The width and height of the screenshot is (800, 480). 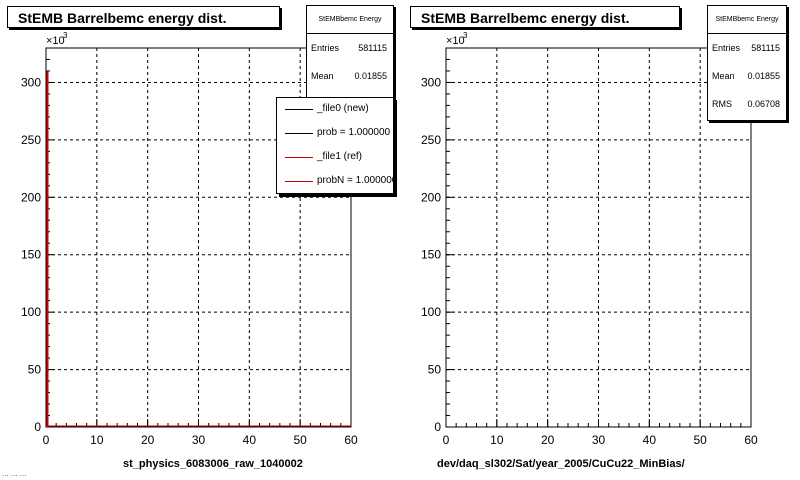 I want to click on stats-rms-label: RMS, so click(x=722, y=104).